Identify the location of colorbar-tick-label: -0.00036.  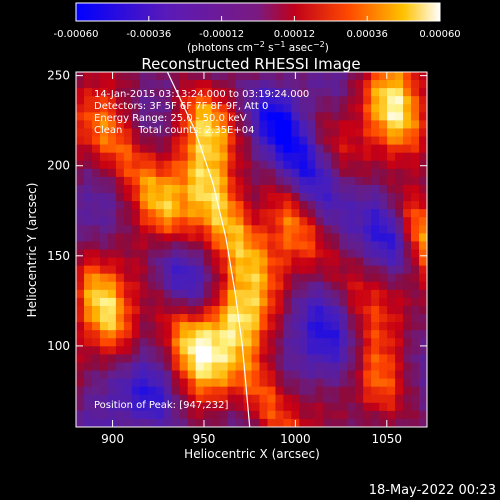
(148, 34).